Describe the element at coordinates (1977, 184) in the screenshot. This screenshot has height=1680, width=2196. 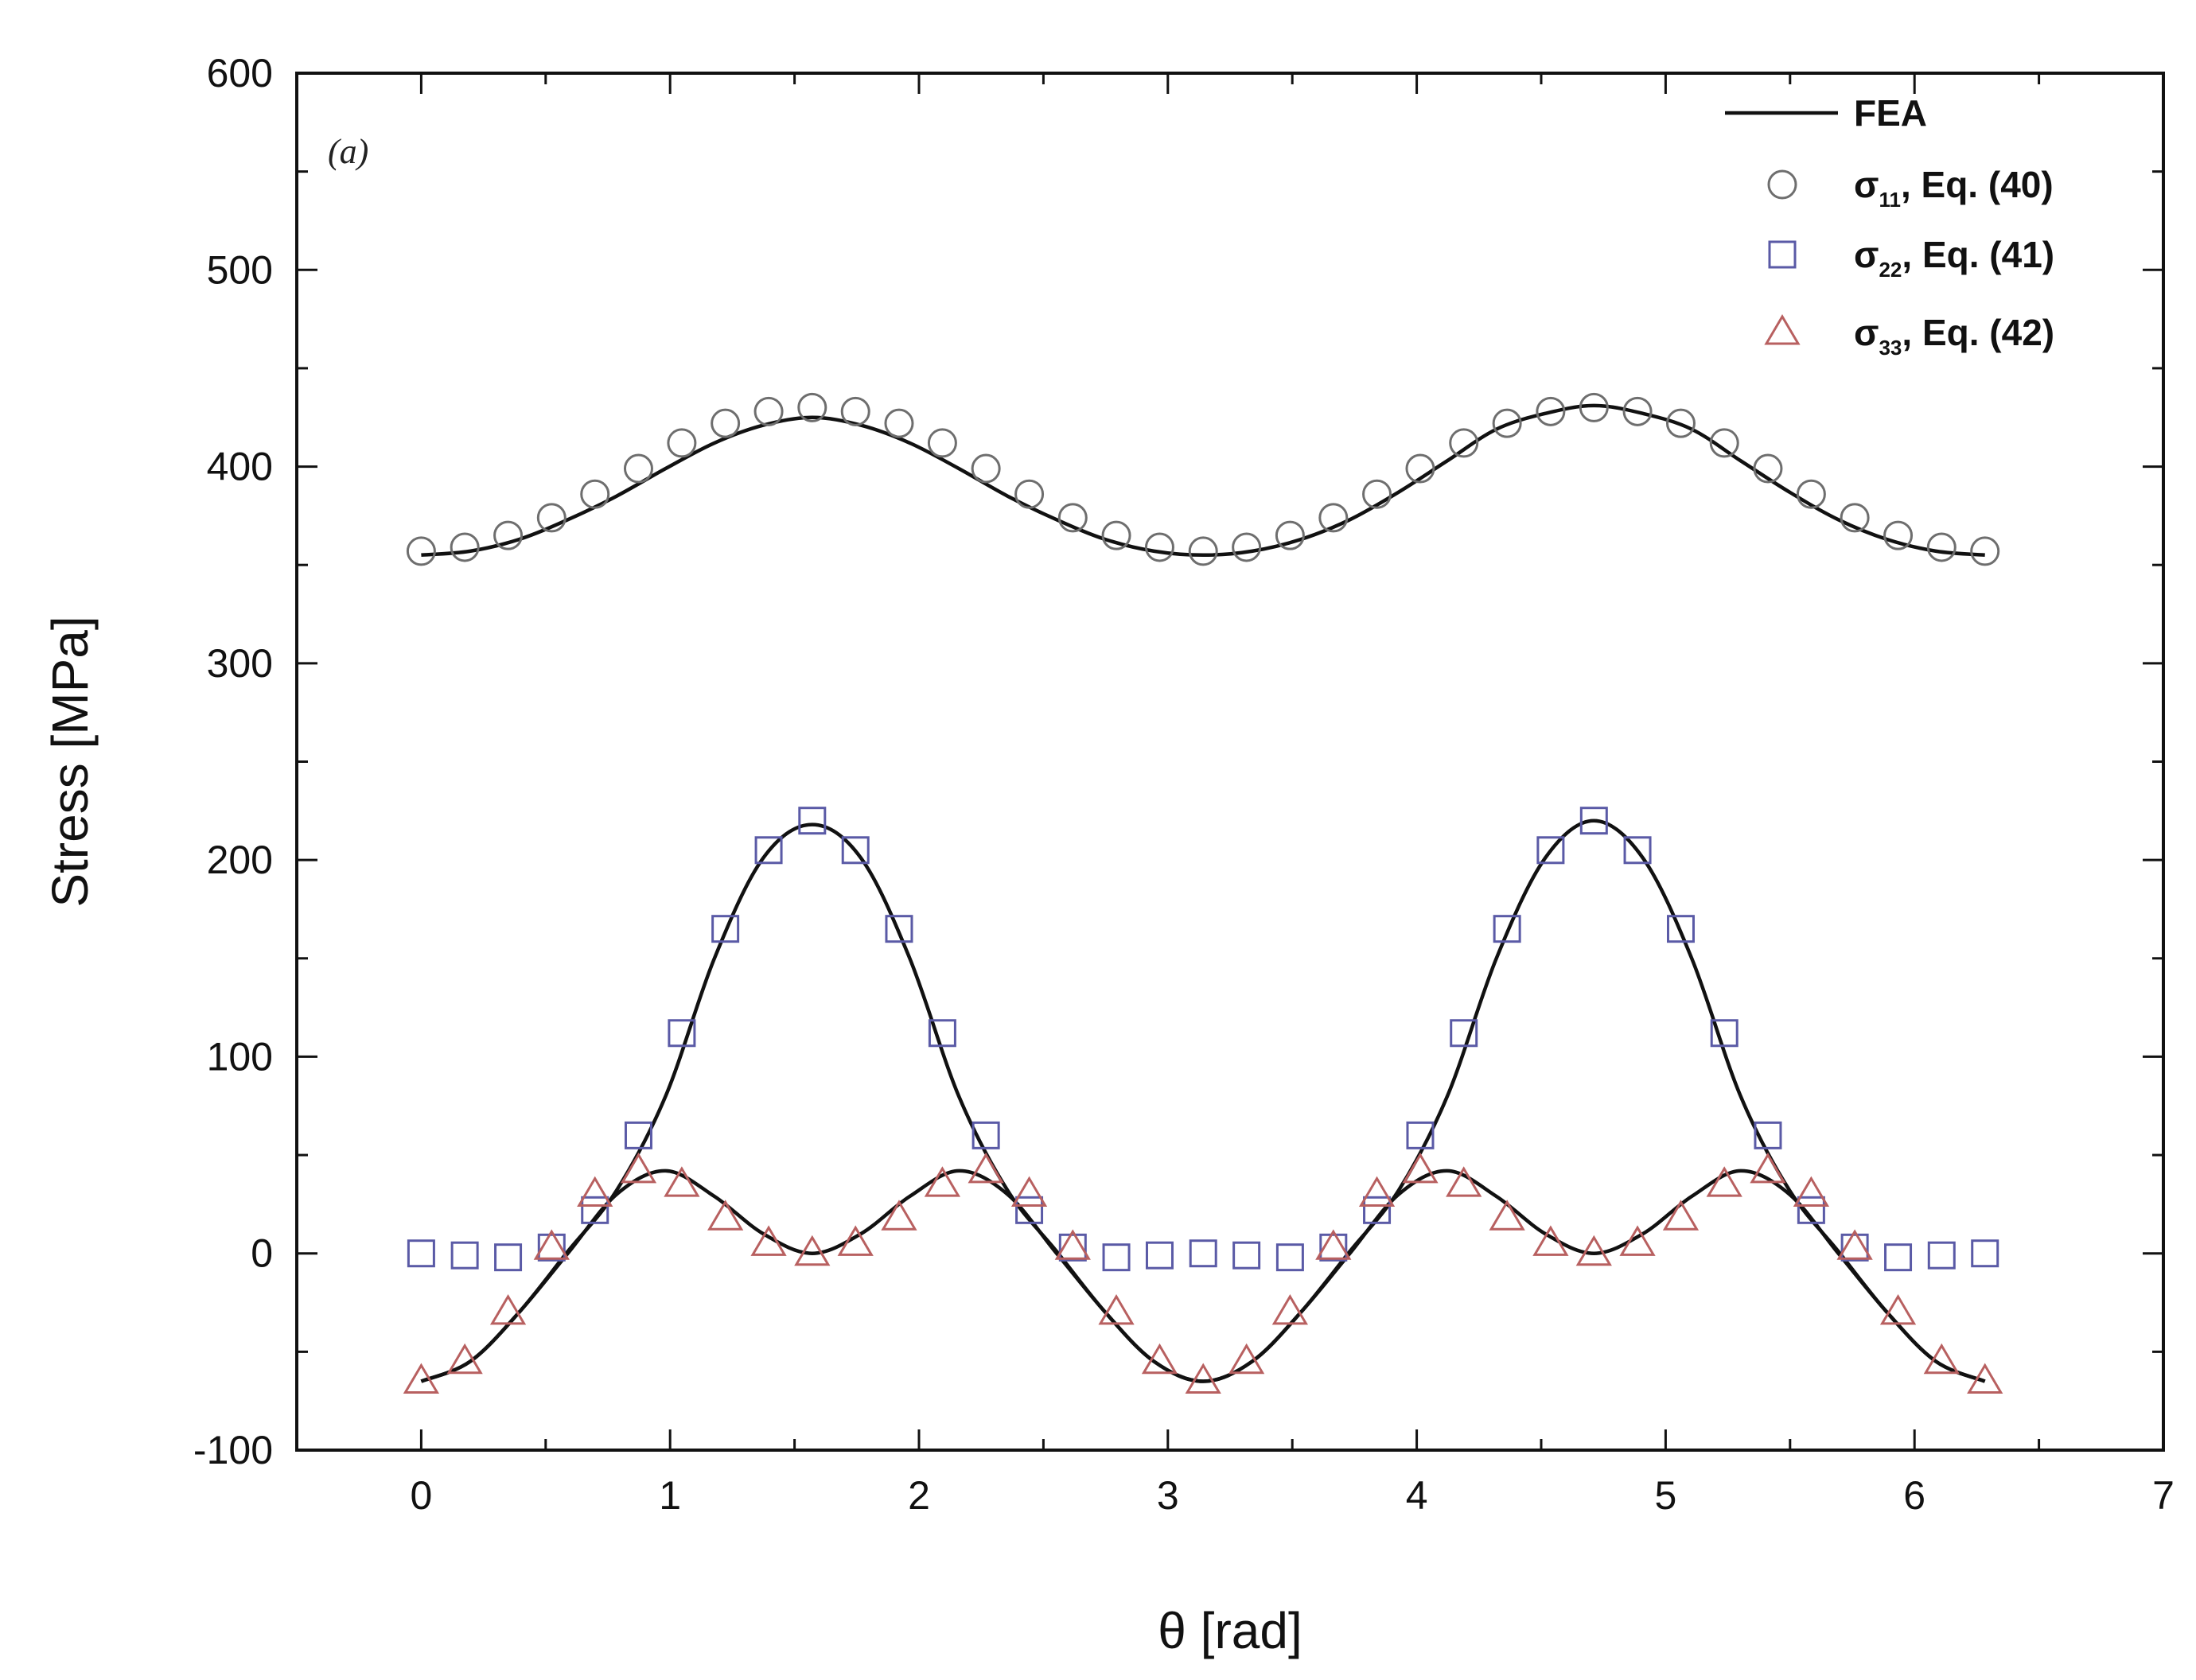
I see `legend-label-tail: , Eq. (40)` at that location.